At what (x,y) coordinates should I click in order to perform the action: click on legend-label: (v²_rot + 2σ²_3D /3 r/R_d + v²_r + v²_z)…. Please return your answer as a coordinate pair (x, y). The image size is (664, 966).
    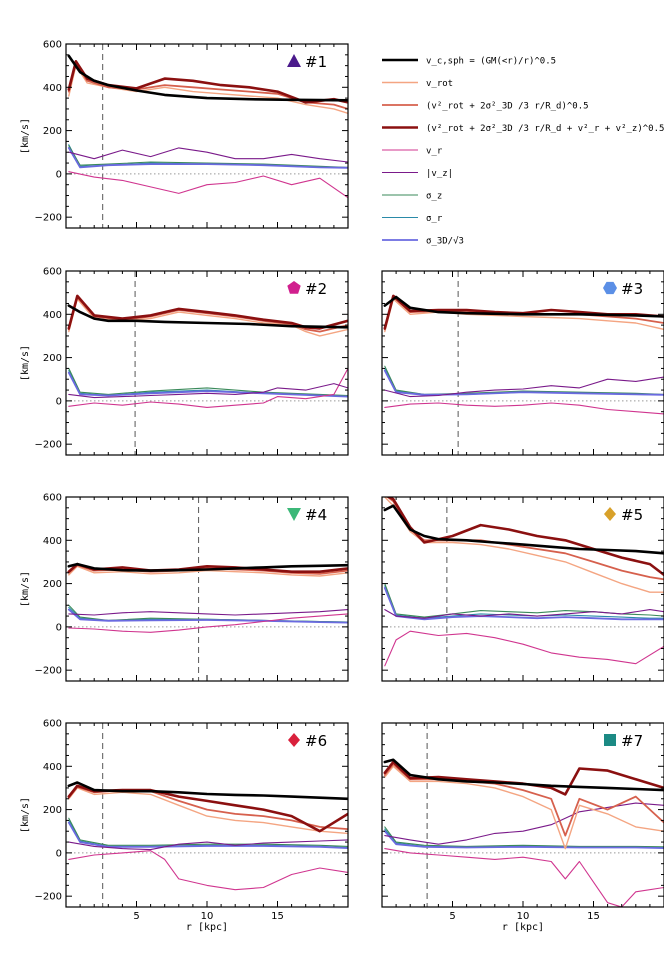
    Looking at the image, I should click on (545, 129).